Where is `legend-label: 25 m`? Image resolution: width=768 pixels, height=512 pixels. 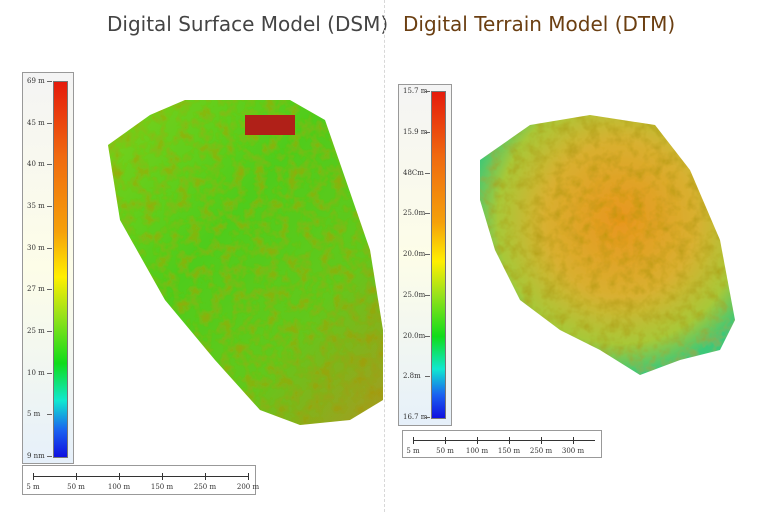
legend-label: 25 m is located at coordinates (36, 331).